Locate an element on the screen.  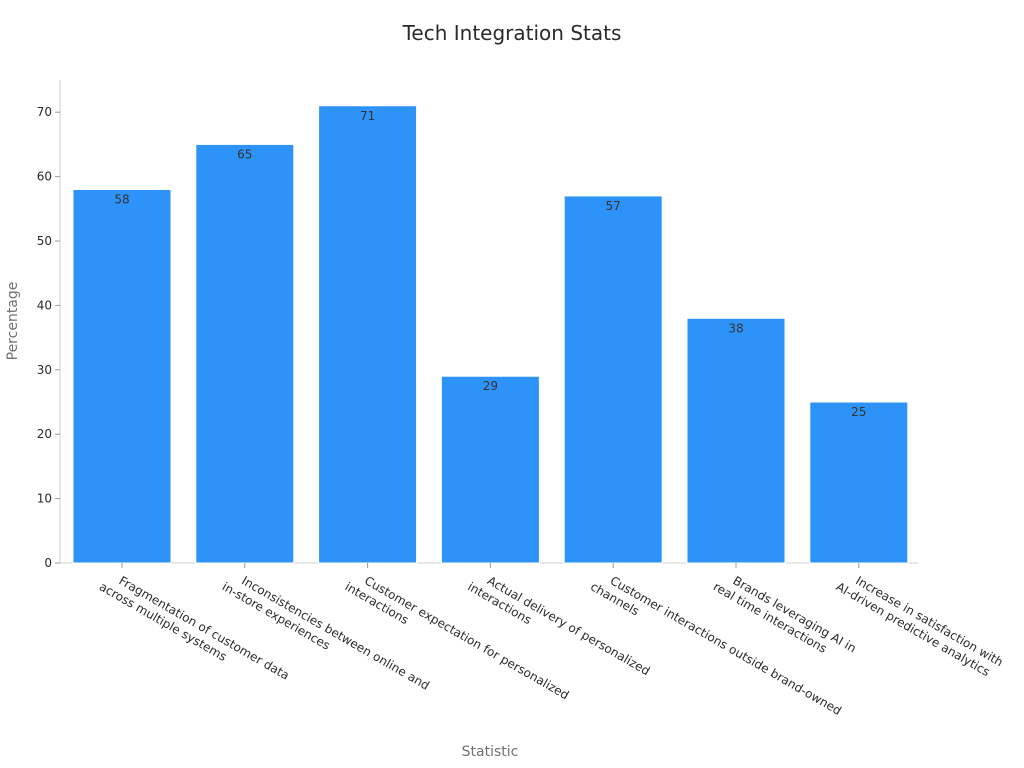
bar-value-label: 25 is located at coordinates (858, 412).